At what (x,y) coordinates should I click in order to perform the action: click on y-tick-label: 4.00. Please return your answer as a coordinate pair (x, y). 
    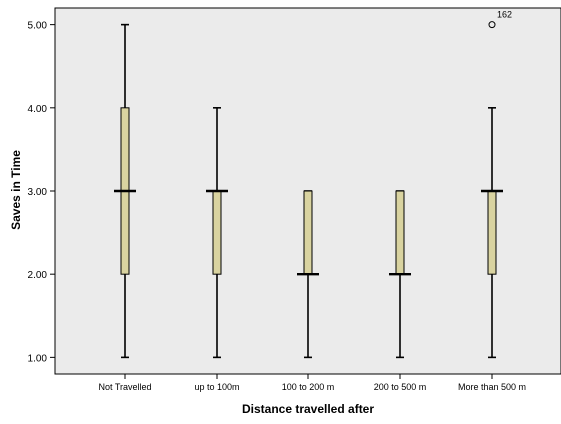
    Looking at the image, I should click on (38, 109).